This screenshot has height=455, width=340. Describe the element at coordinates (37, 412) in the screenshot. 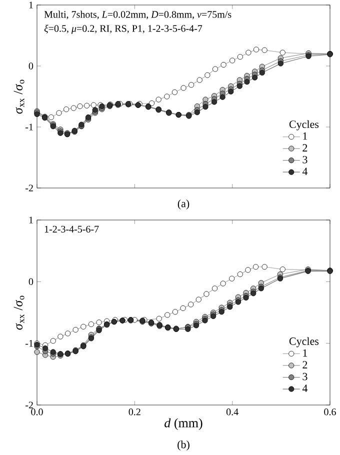

I see `x-tick-label: 0.0` at that location.